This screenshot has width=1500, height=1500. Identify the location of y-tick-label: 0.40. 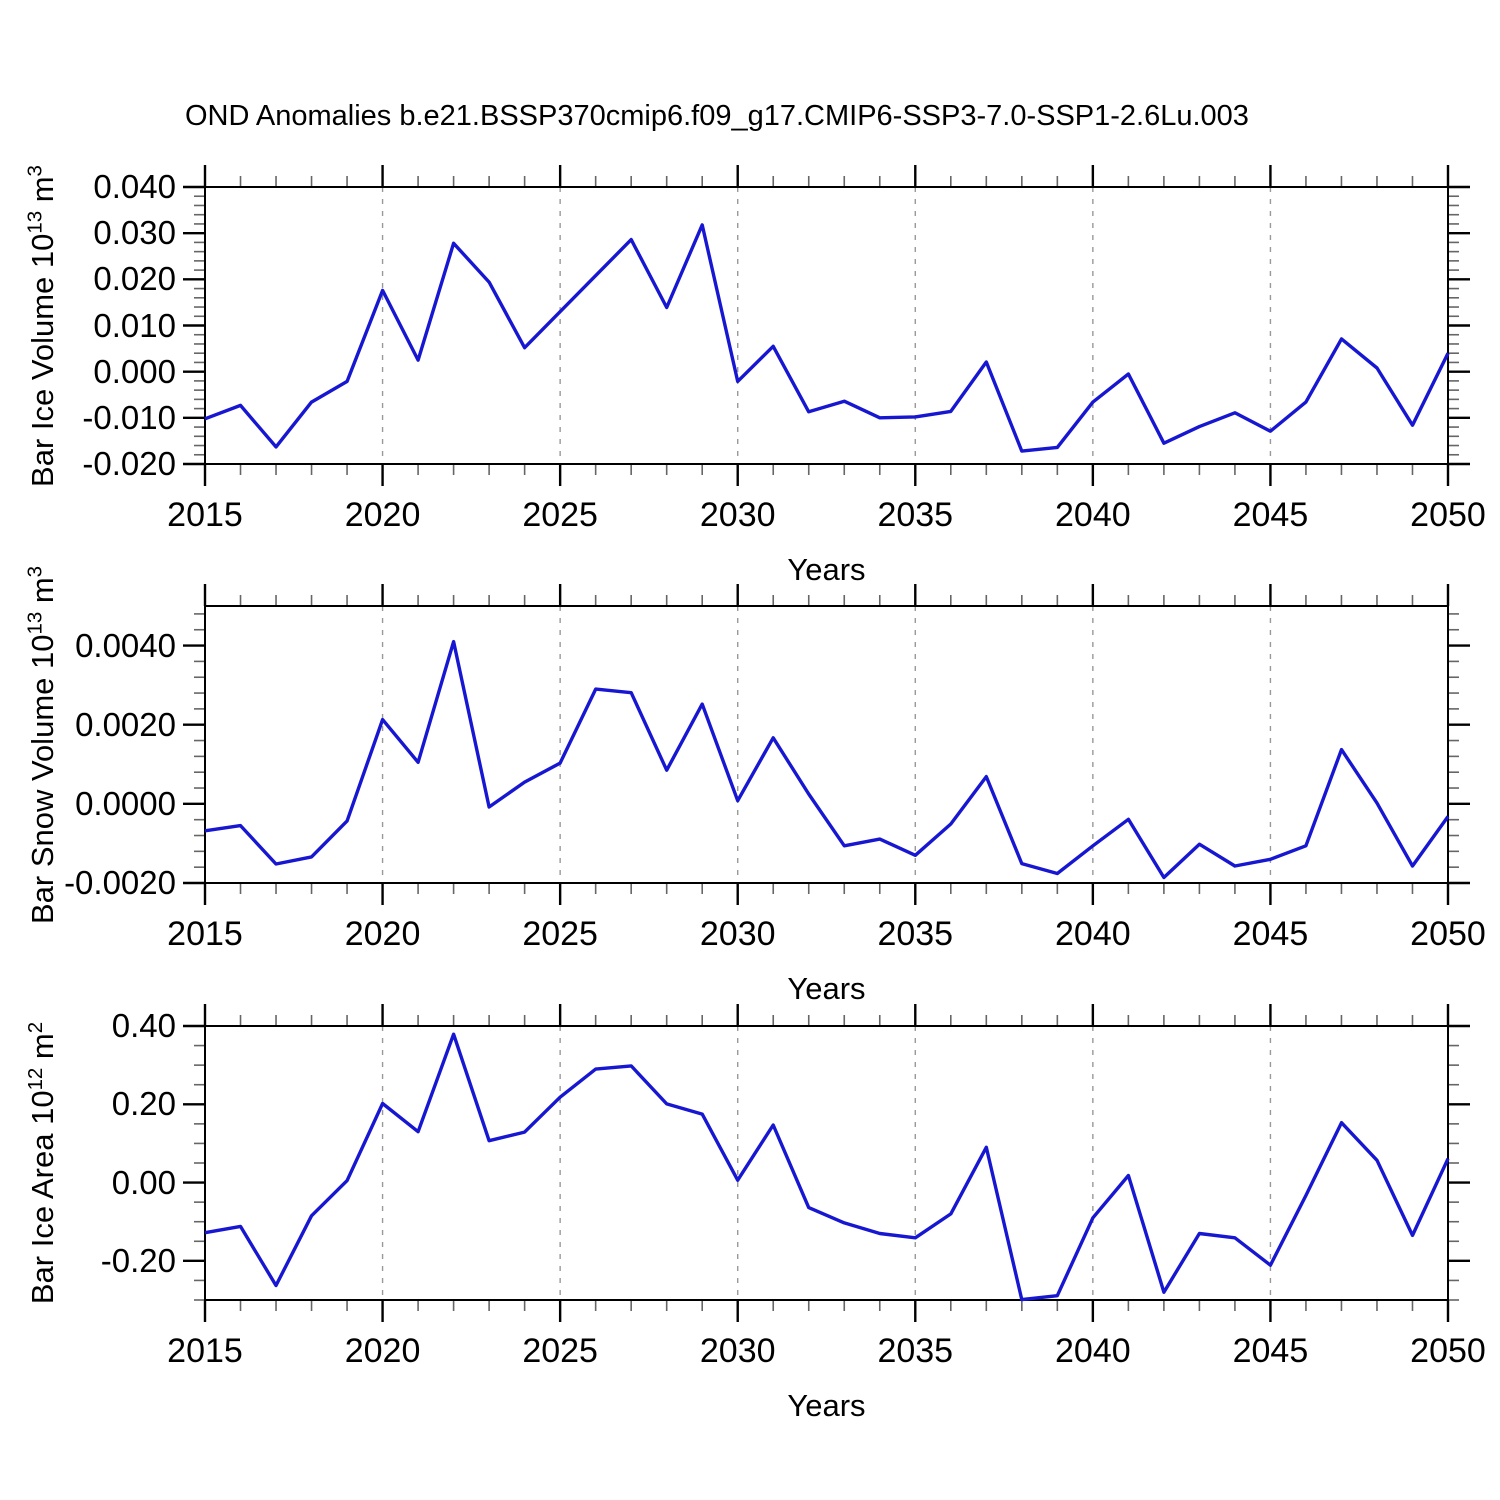
(143, 1025).